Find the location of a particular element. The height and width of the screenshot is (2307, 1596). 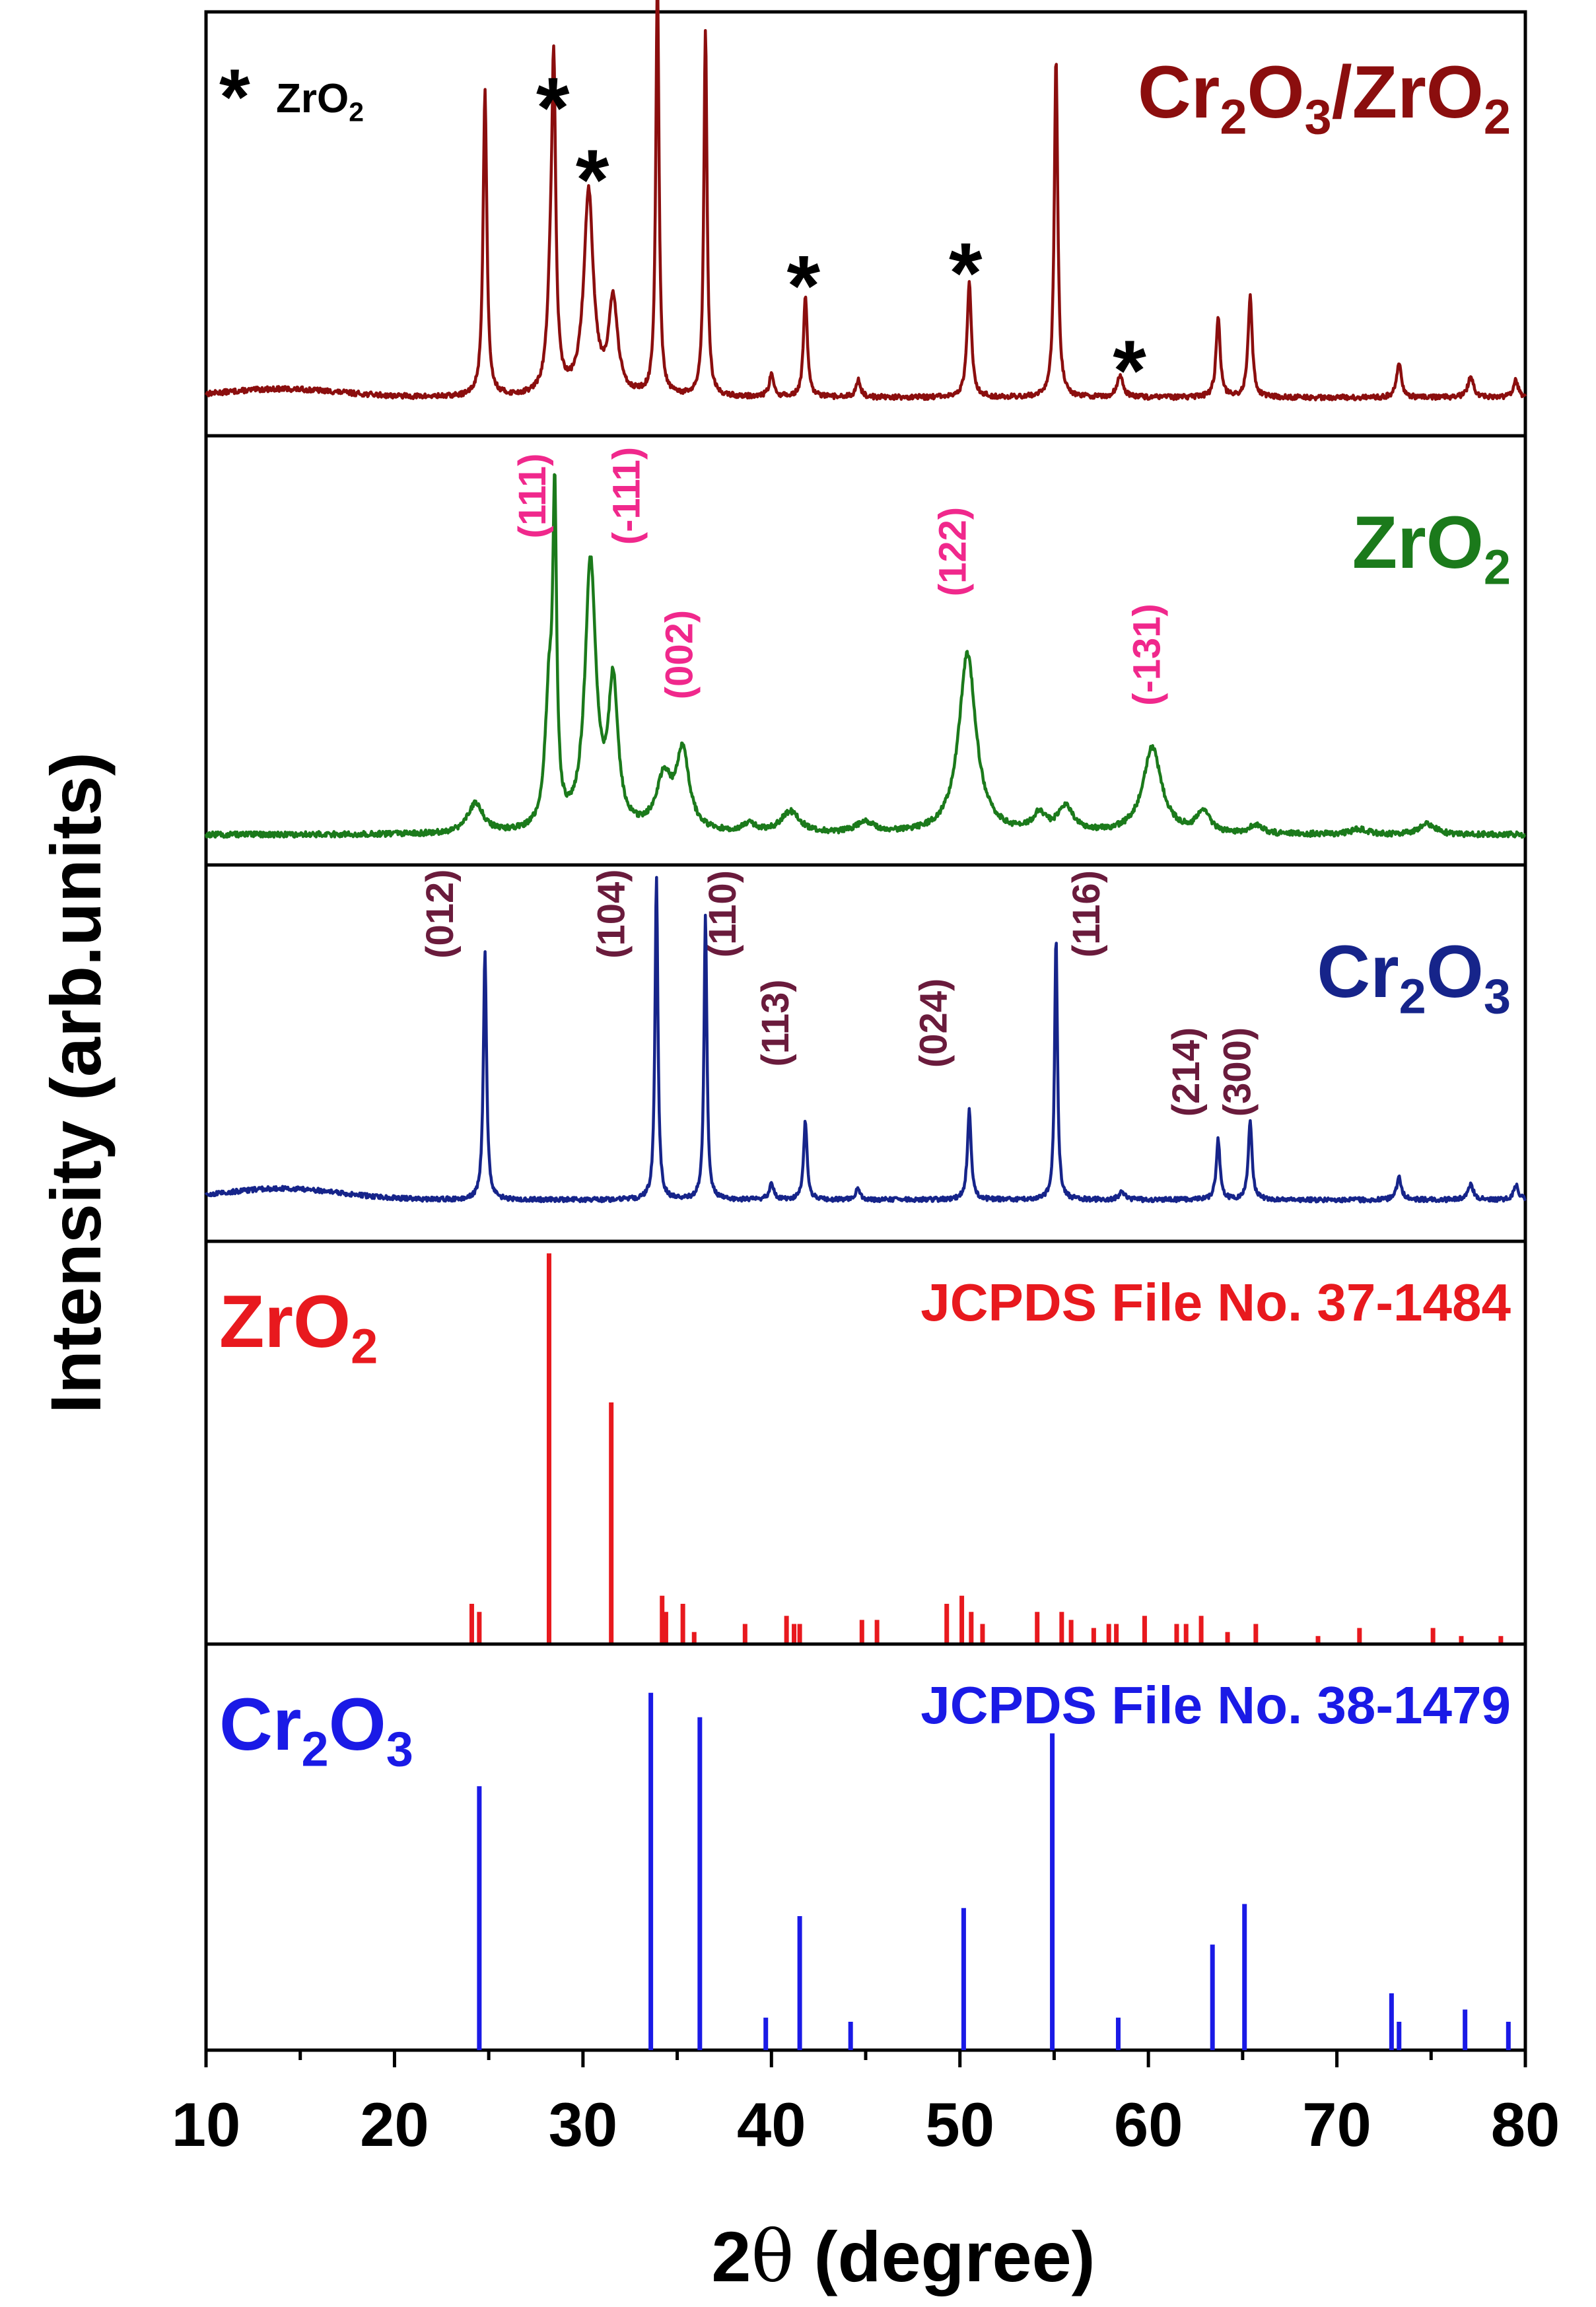

x-tick-label: 50 is located at coordinates (959, 2124).